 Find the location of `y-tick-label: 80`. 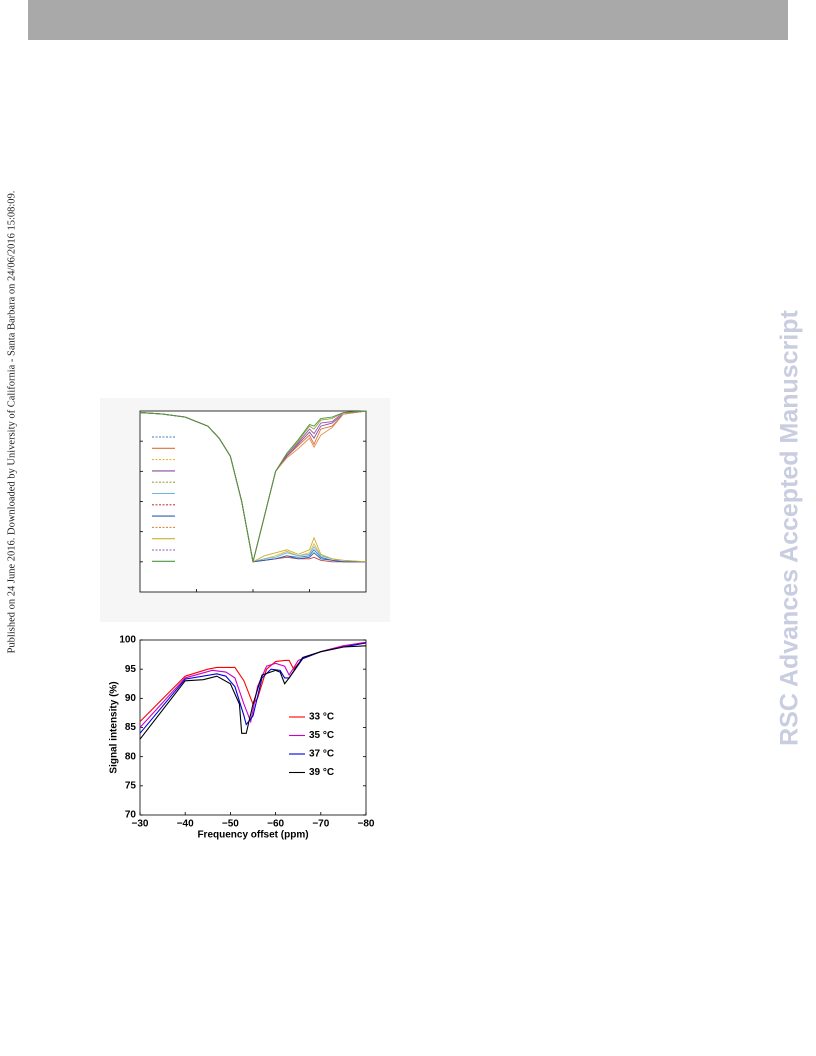

y-tick-label: 80 is located at coordinates (131, 756).